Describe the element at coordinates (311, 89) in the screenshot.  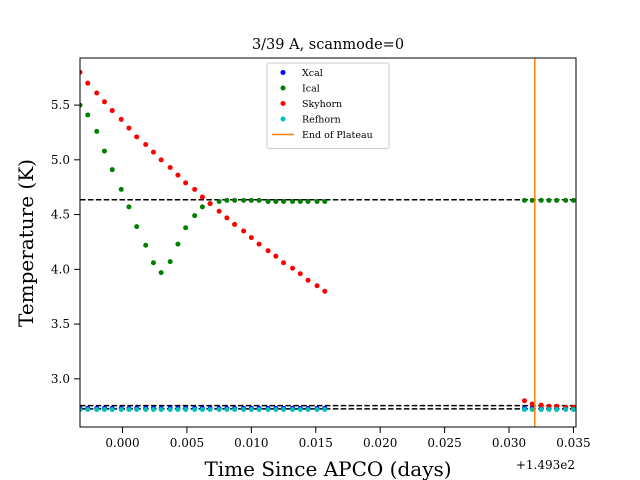
I see `legend-label-ical: Ical` at that location.